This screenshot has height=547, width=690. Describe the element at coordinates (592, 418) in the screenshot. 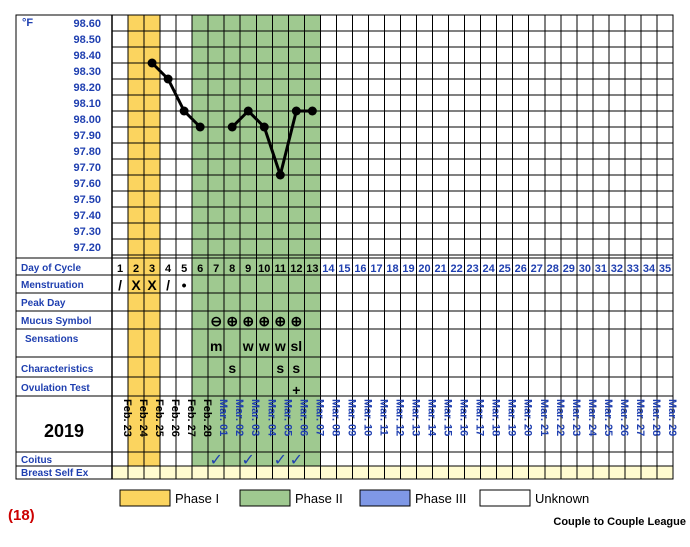

I see `date-label: Mar. 24` at that location.